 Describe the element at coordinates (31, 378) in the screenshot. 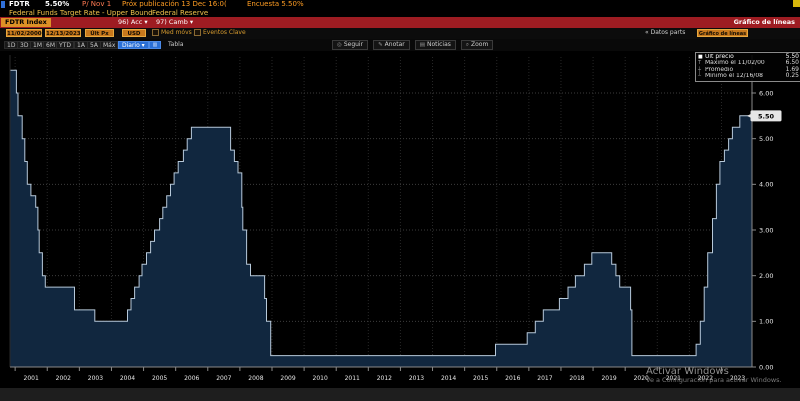

I see `x-tick-label: 2001` at that location.